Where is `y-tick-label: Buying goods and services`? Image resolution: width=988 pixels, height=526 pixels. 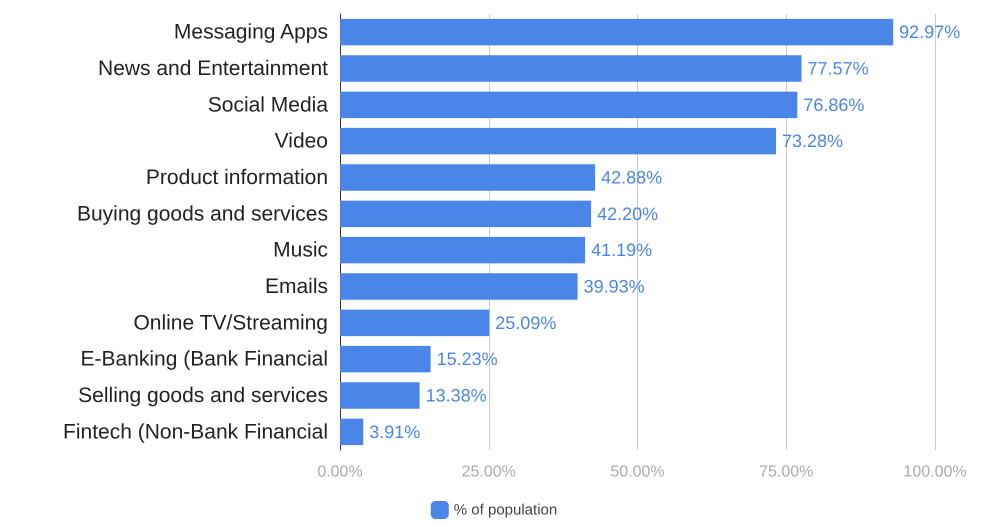 y-tick-label: Buying goods and services is located at coordinates (202, 214).